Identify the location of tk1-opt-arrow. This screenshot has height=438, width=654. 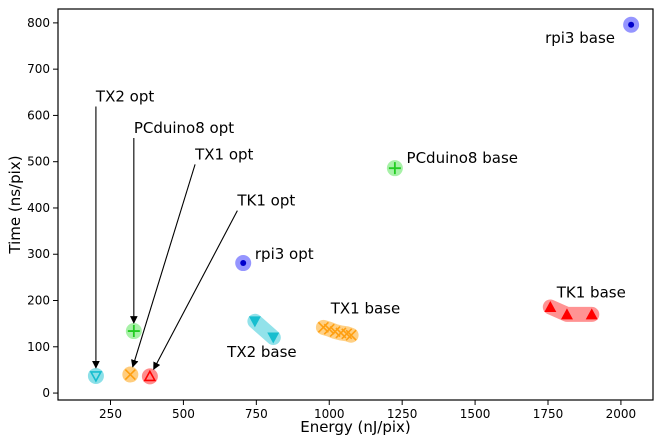
(195, 290).